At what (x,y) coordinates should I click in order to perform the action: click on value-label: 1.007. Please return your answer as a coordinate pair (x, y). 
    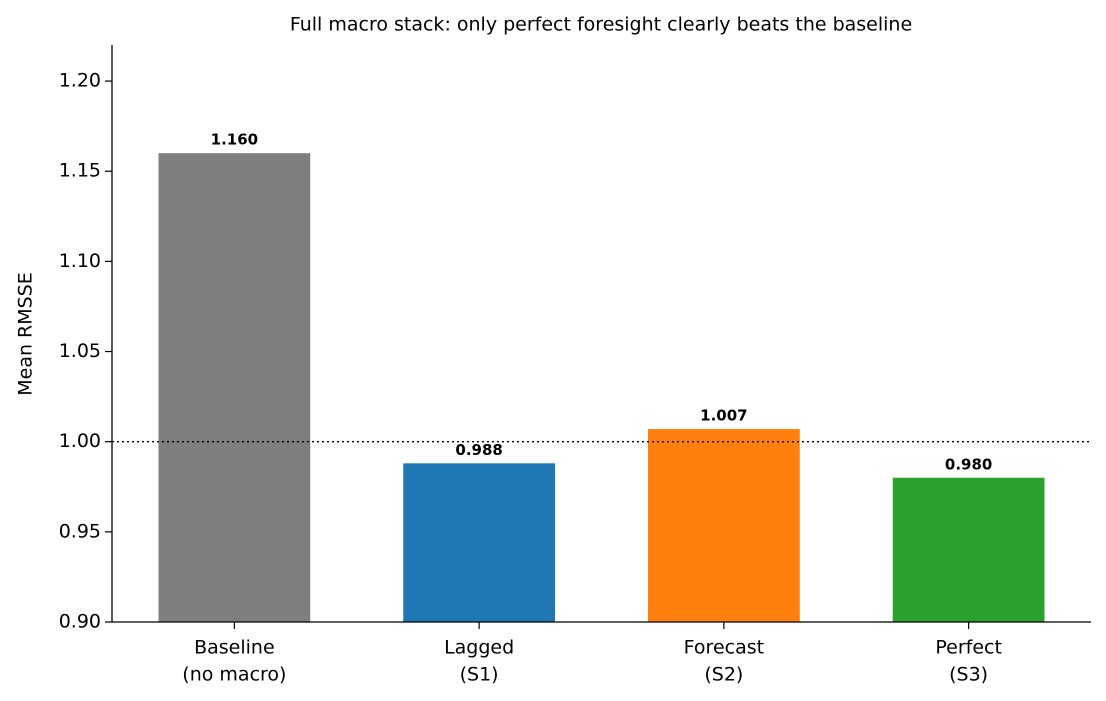
    Looking at the image, I should click on (723, 416).